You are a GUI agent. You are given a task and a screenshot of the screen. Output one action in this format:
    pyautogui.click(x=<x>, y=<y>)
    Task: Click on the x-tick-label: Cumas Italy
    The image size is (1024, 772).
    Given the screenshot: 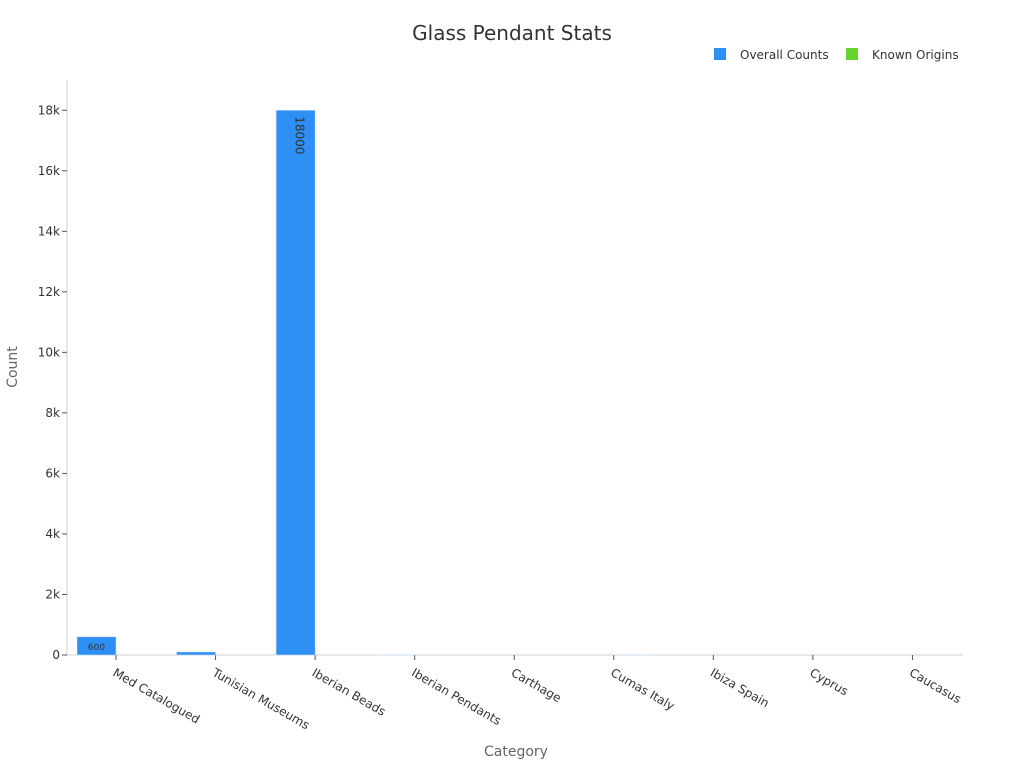 What is the action you would take?
    pyautogui.click(x=642, y=689)
    